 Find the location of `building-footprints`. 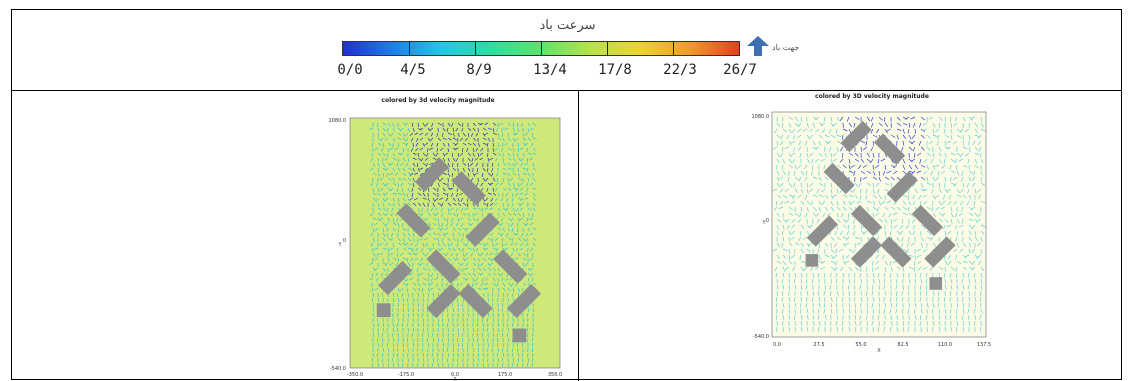

building-footprints is located at coordinates (880, 205).